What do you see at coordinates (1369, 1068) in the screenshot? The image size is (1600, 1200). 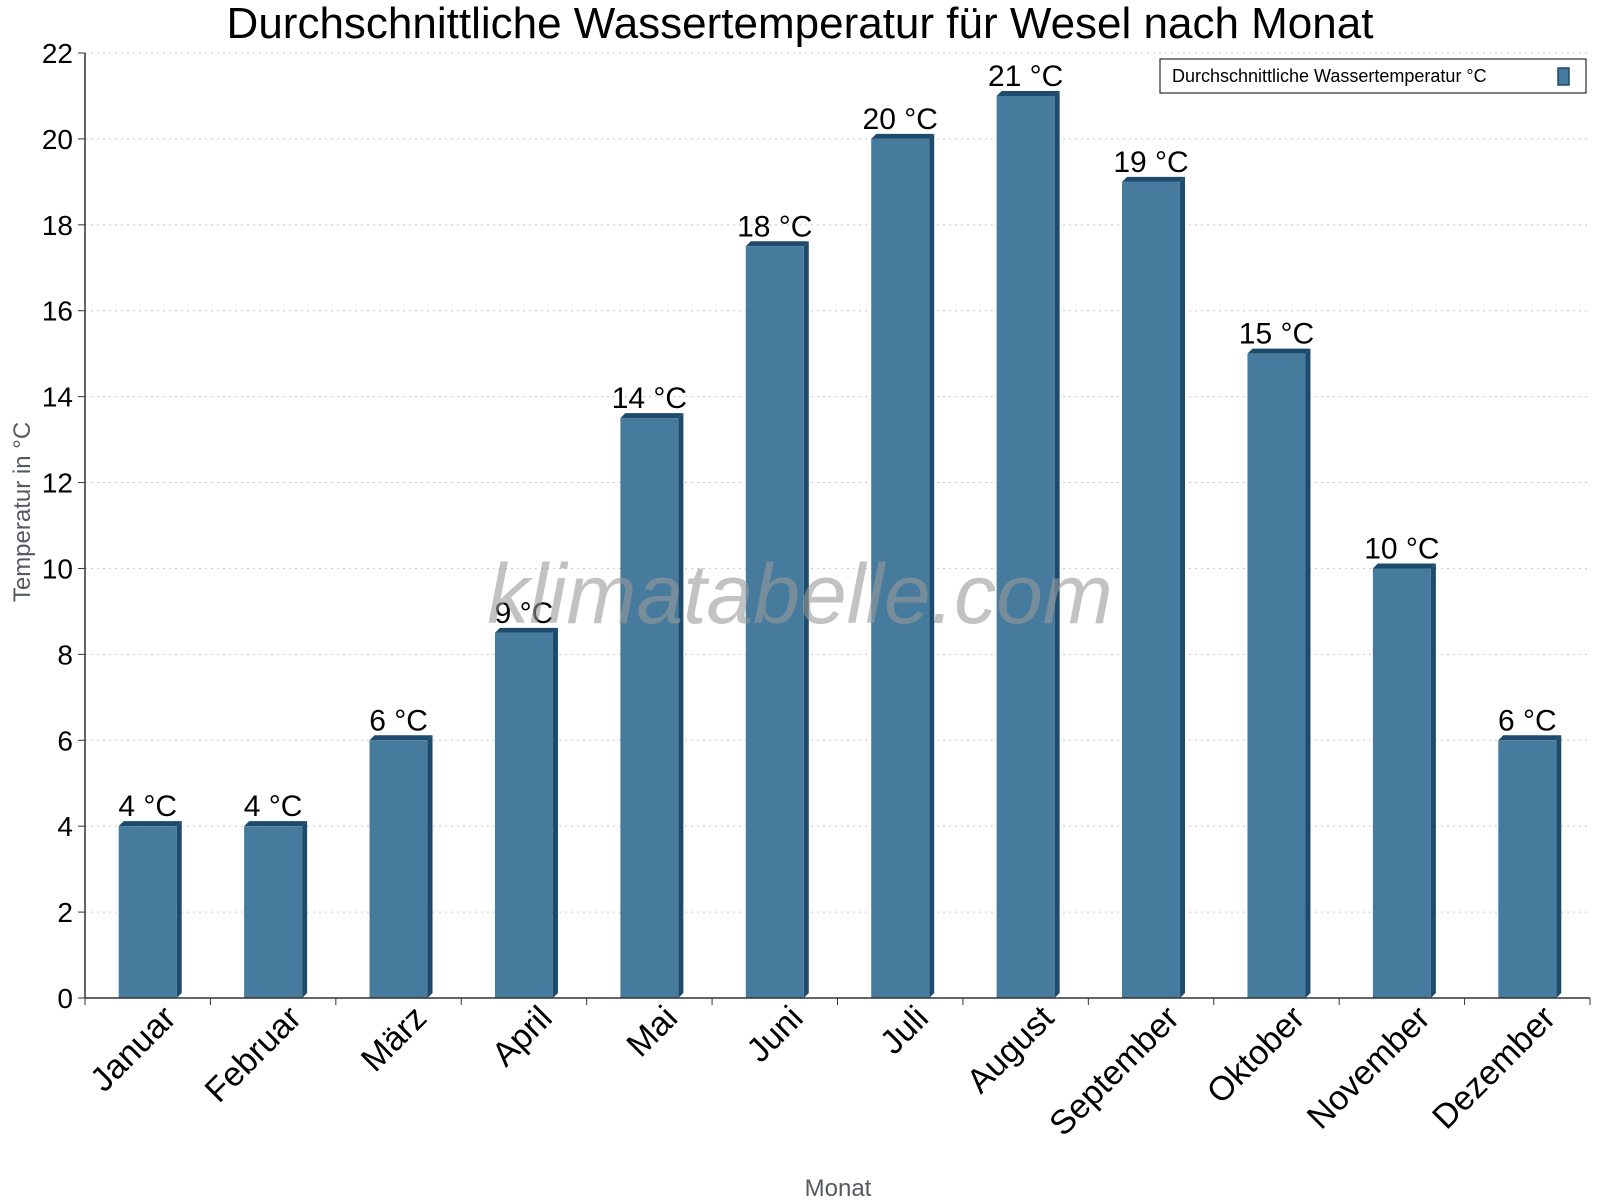 I see `x-tick-label: November` at bounding box center [1369, 1068].